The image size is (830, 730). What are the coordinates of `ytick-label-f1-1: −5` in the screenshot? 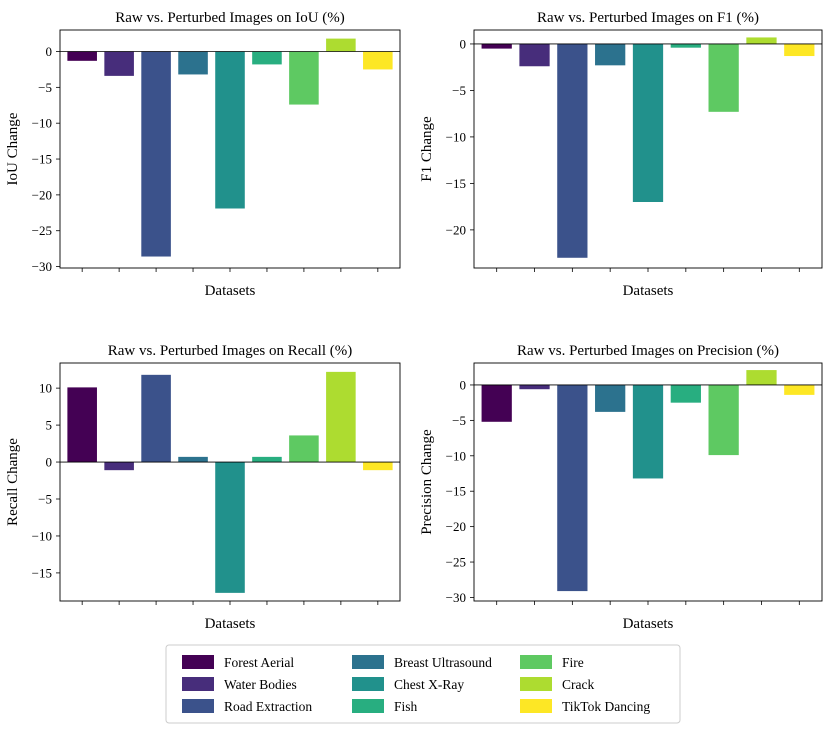 It's located at (459, 90).